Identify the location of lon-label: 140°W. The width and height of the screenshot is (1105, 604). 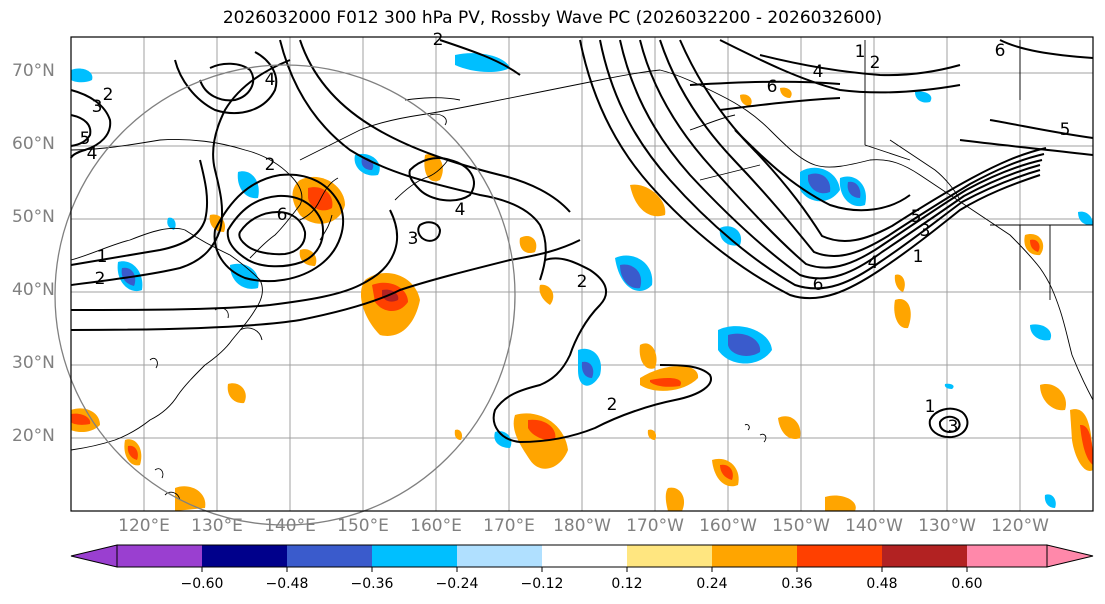
(874, 526).